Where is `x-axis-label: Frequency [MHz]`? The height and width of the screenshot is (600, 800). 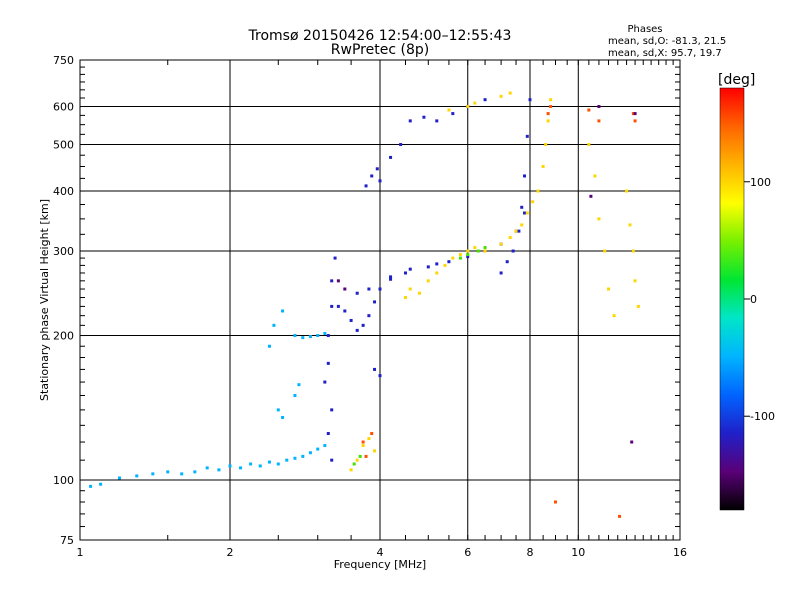 x-axis-label: Frequency [MHz] is located at coordinates (380, 564).